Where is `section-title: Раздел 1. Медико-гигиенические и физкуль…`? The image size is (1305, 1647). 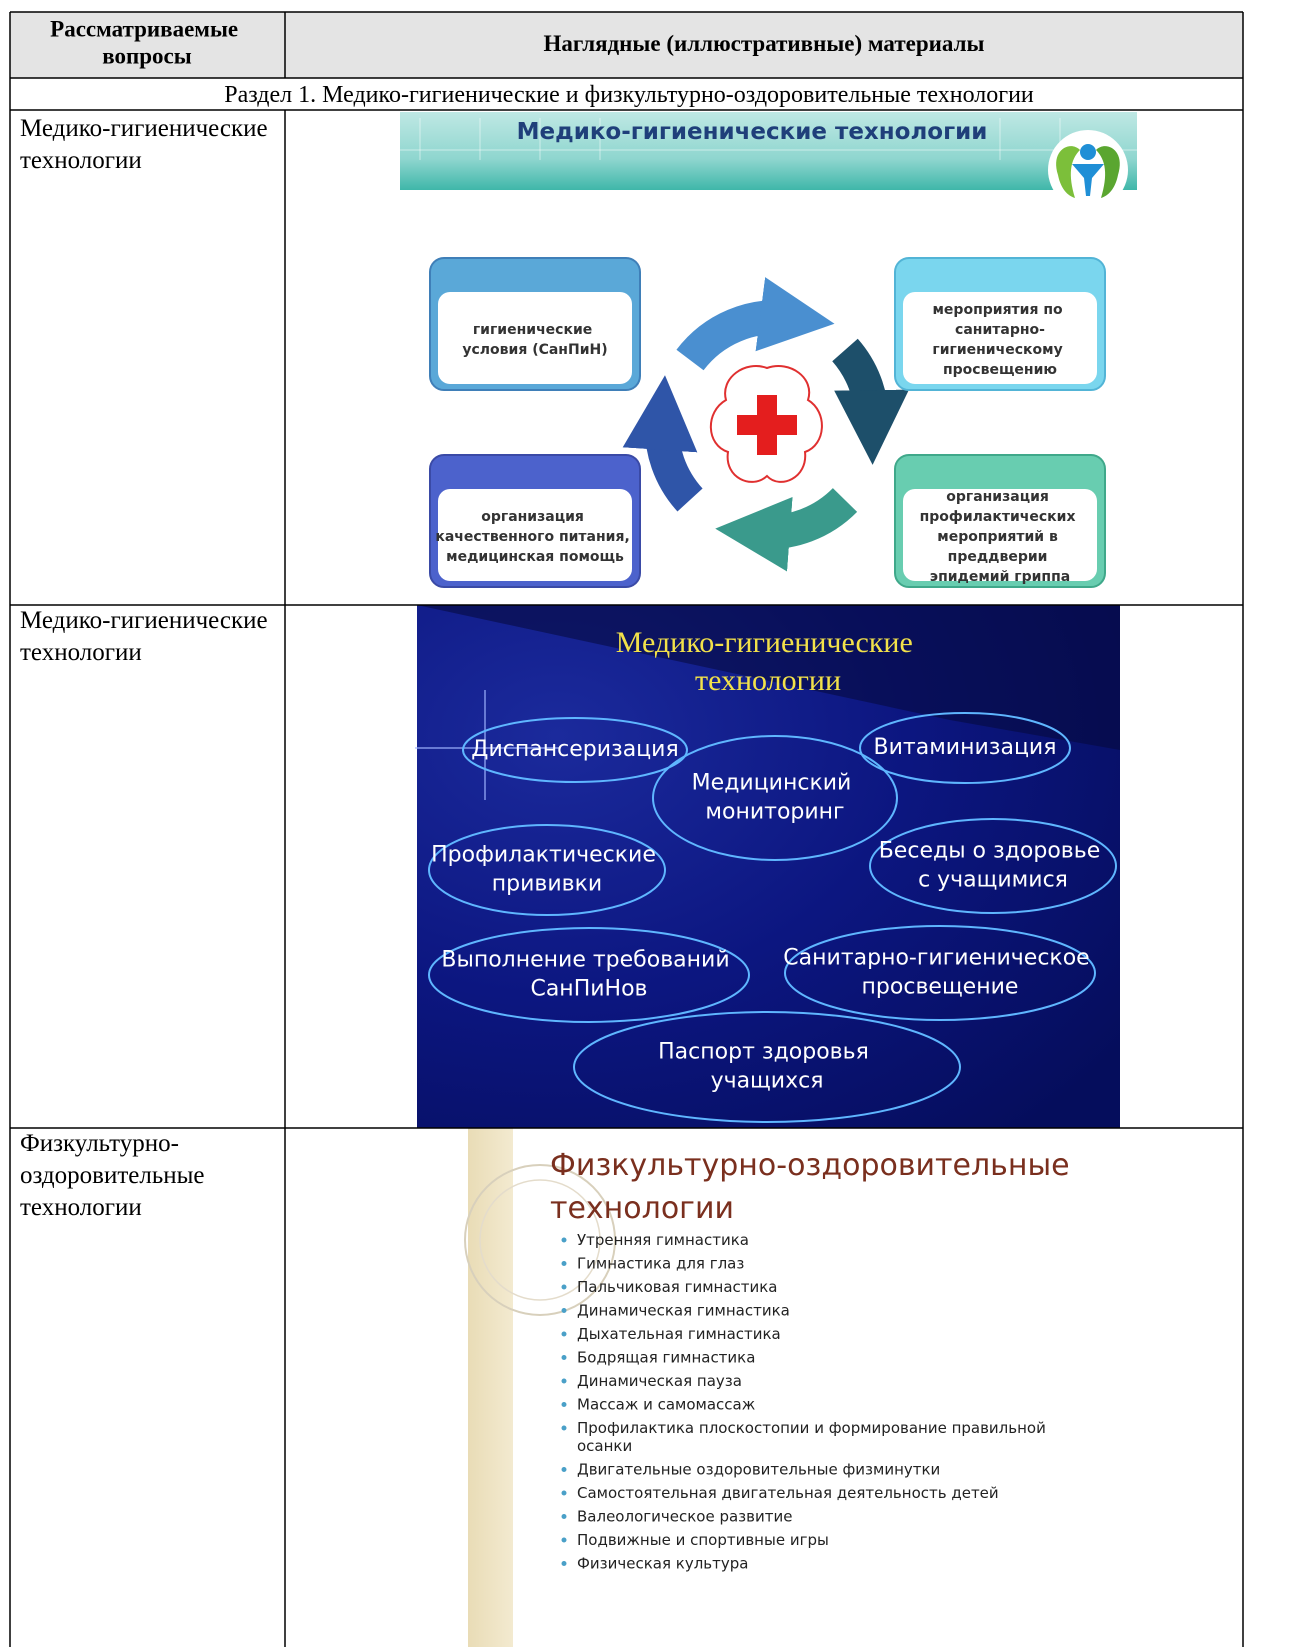
section-title: Раздел 1. Медико-гигиенические и физкуль… is located at coordinates (629, 95).